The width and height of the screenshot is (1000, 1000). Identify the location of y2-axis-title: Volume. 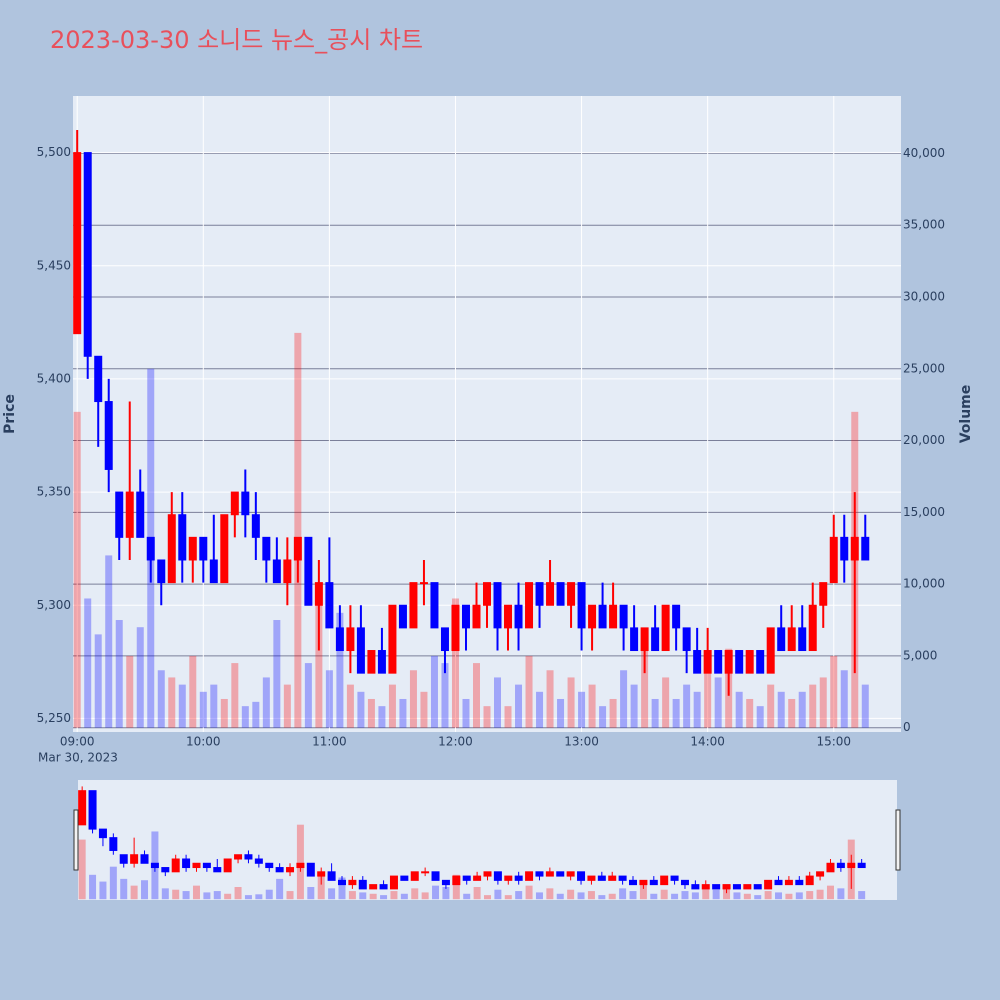
(966, 414).